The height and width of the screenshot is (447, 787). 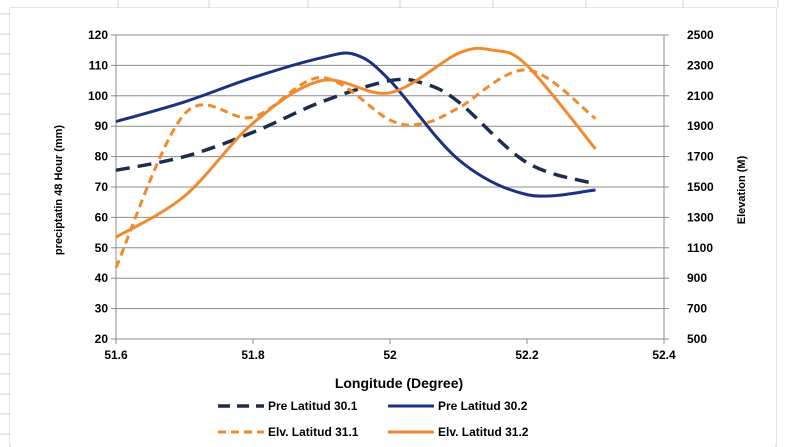 What do you see at coordinates (700, 65) in the screenshot?
I see `y2-tick-label: 2300` at bounding box center [700, 65].